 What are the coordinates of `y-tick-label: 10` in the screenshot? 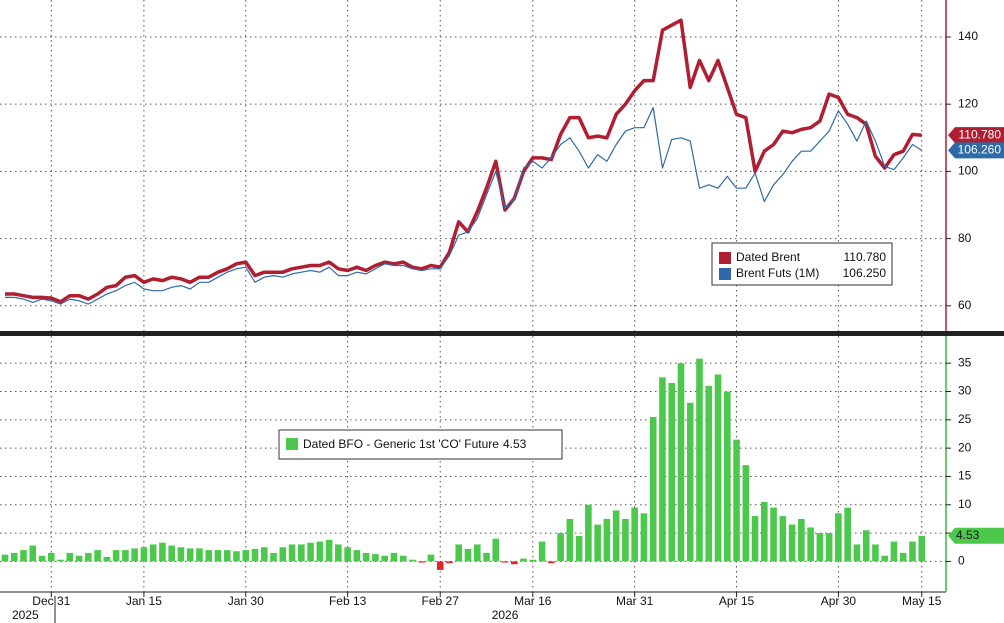 It's located at (965, 504).